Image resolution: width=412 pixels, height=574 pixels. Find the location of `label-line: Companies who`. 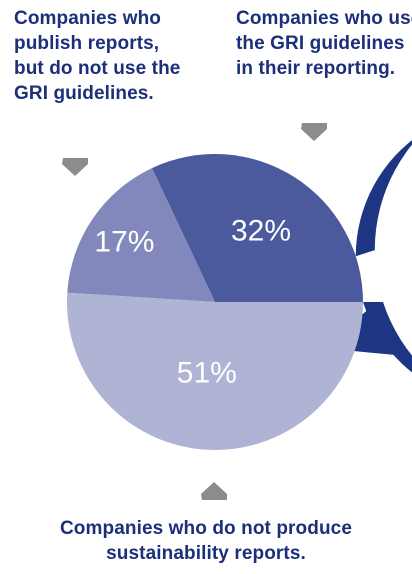

label-line: Companies who is located at coordinates (87, 18).